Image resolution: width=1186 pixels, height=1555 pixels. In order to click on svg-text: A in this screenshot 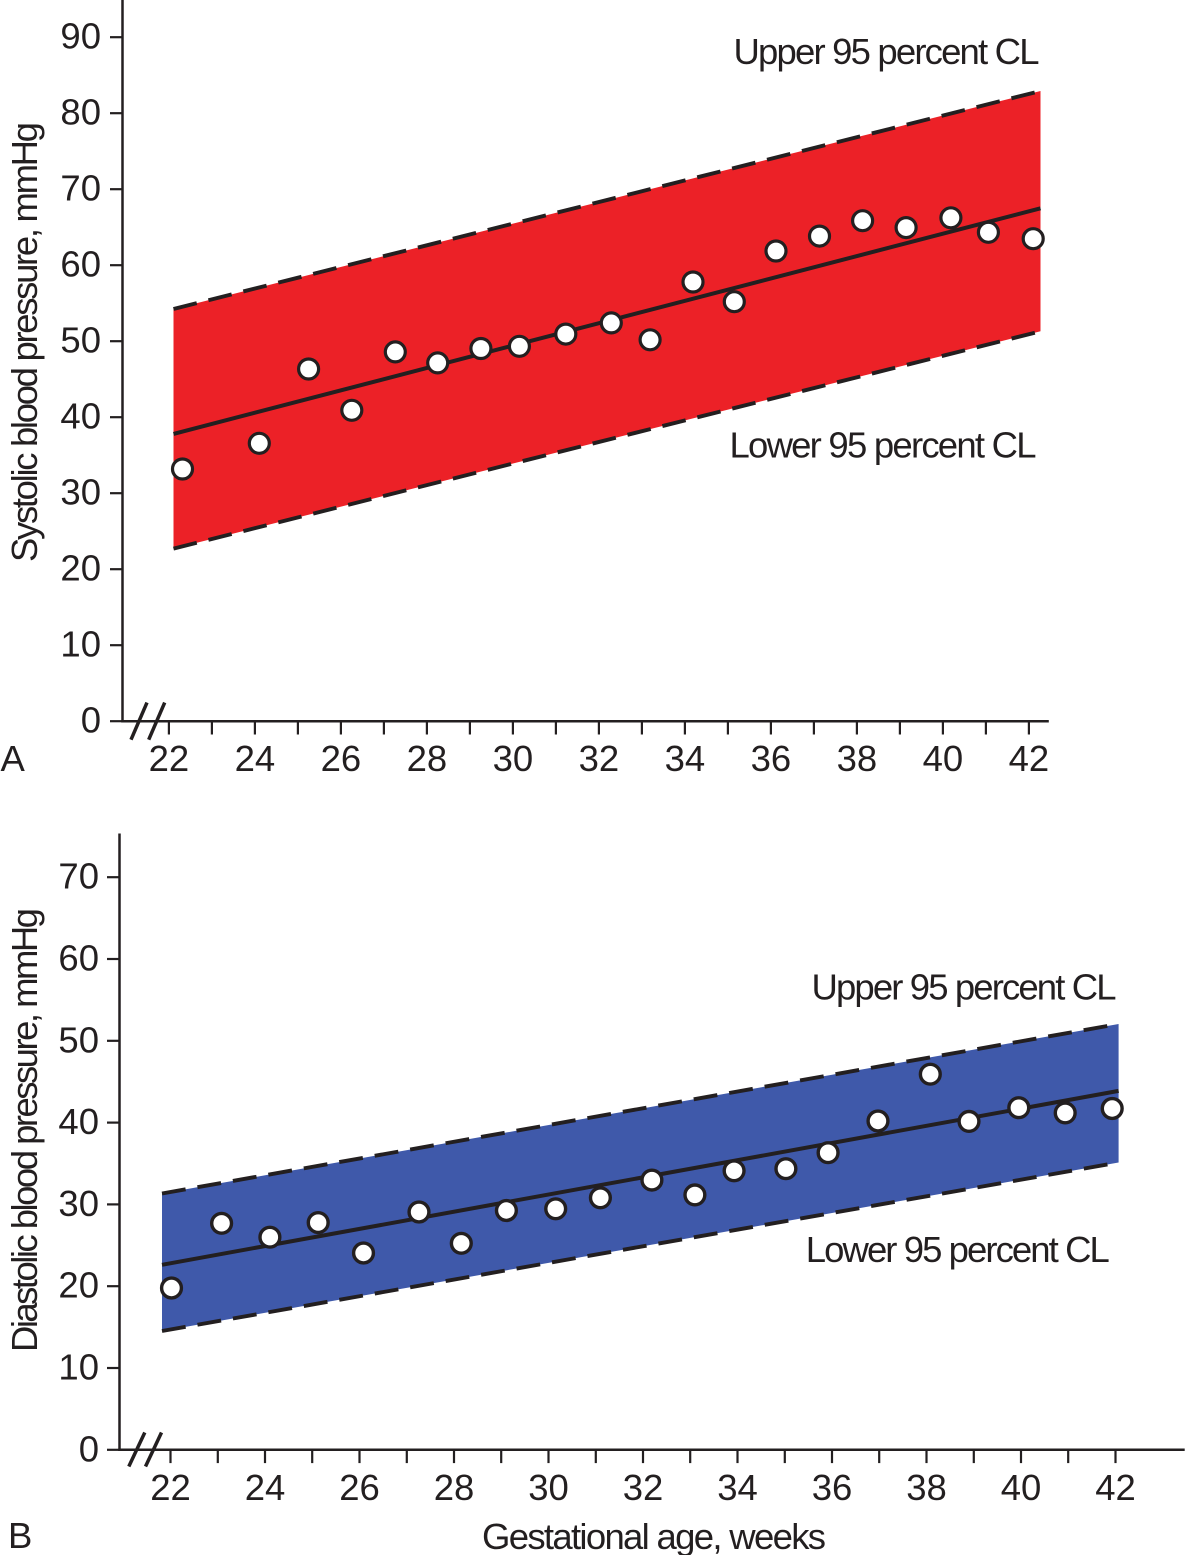, I will do `click(13, 758)`.